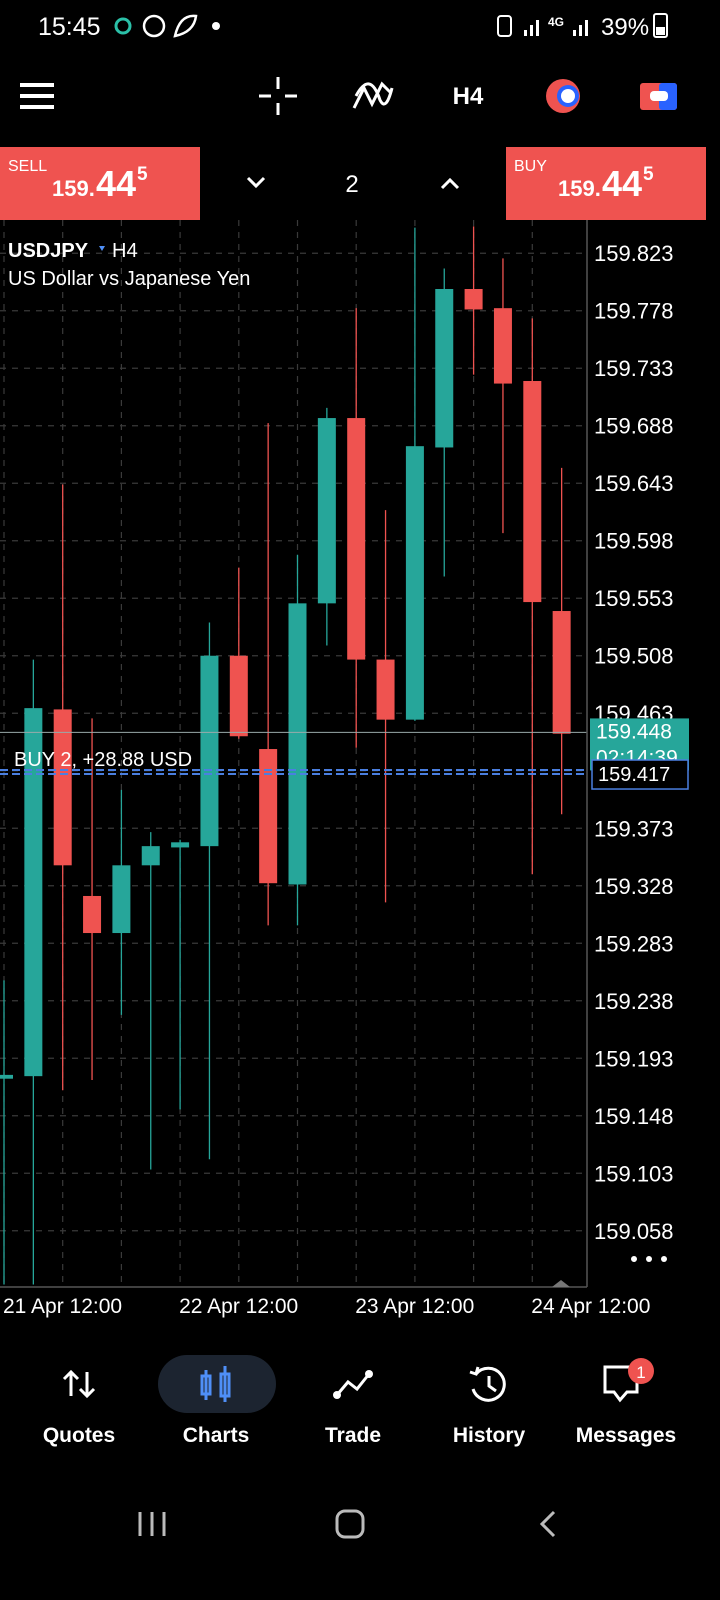  What do you see at coordinates (634, 598) in the screenshot?
I see `y-tick-label: 159.553` at bounding box center [634, 598].